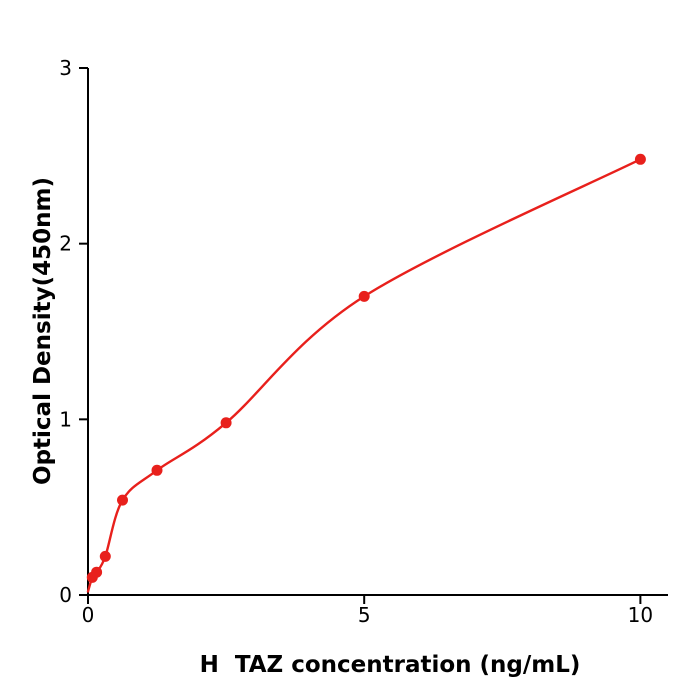 The height and width of the screenshot is (700, 700). I want to click on y-tick-label: 3, so click(65, 68).